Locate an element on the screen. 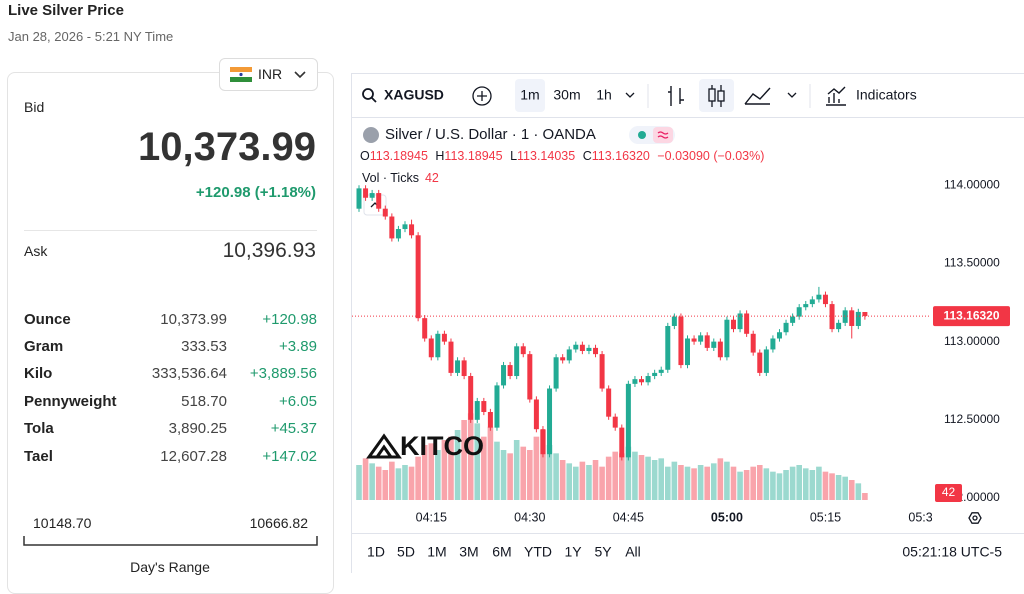 Image resolution: width=1024 pixels, height=594 pixels. y-tick-label: 113.50000 is located at coordinates (972, 263).